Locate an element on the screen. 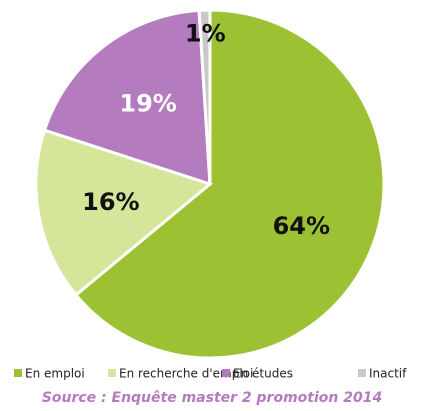 This screenshot has height=411, width=432. legend-label: En recherche d'emploi is located at coordinates (186, 374).